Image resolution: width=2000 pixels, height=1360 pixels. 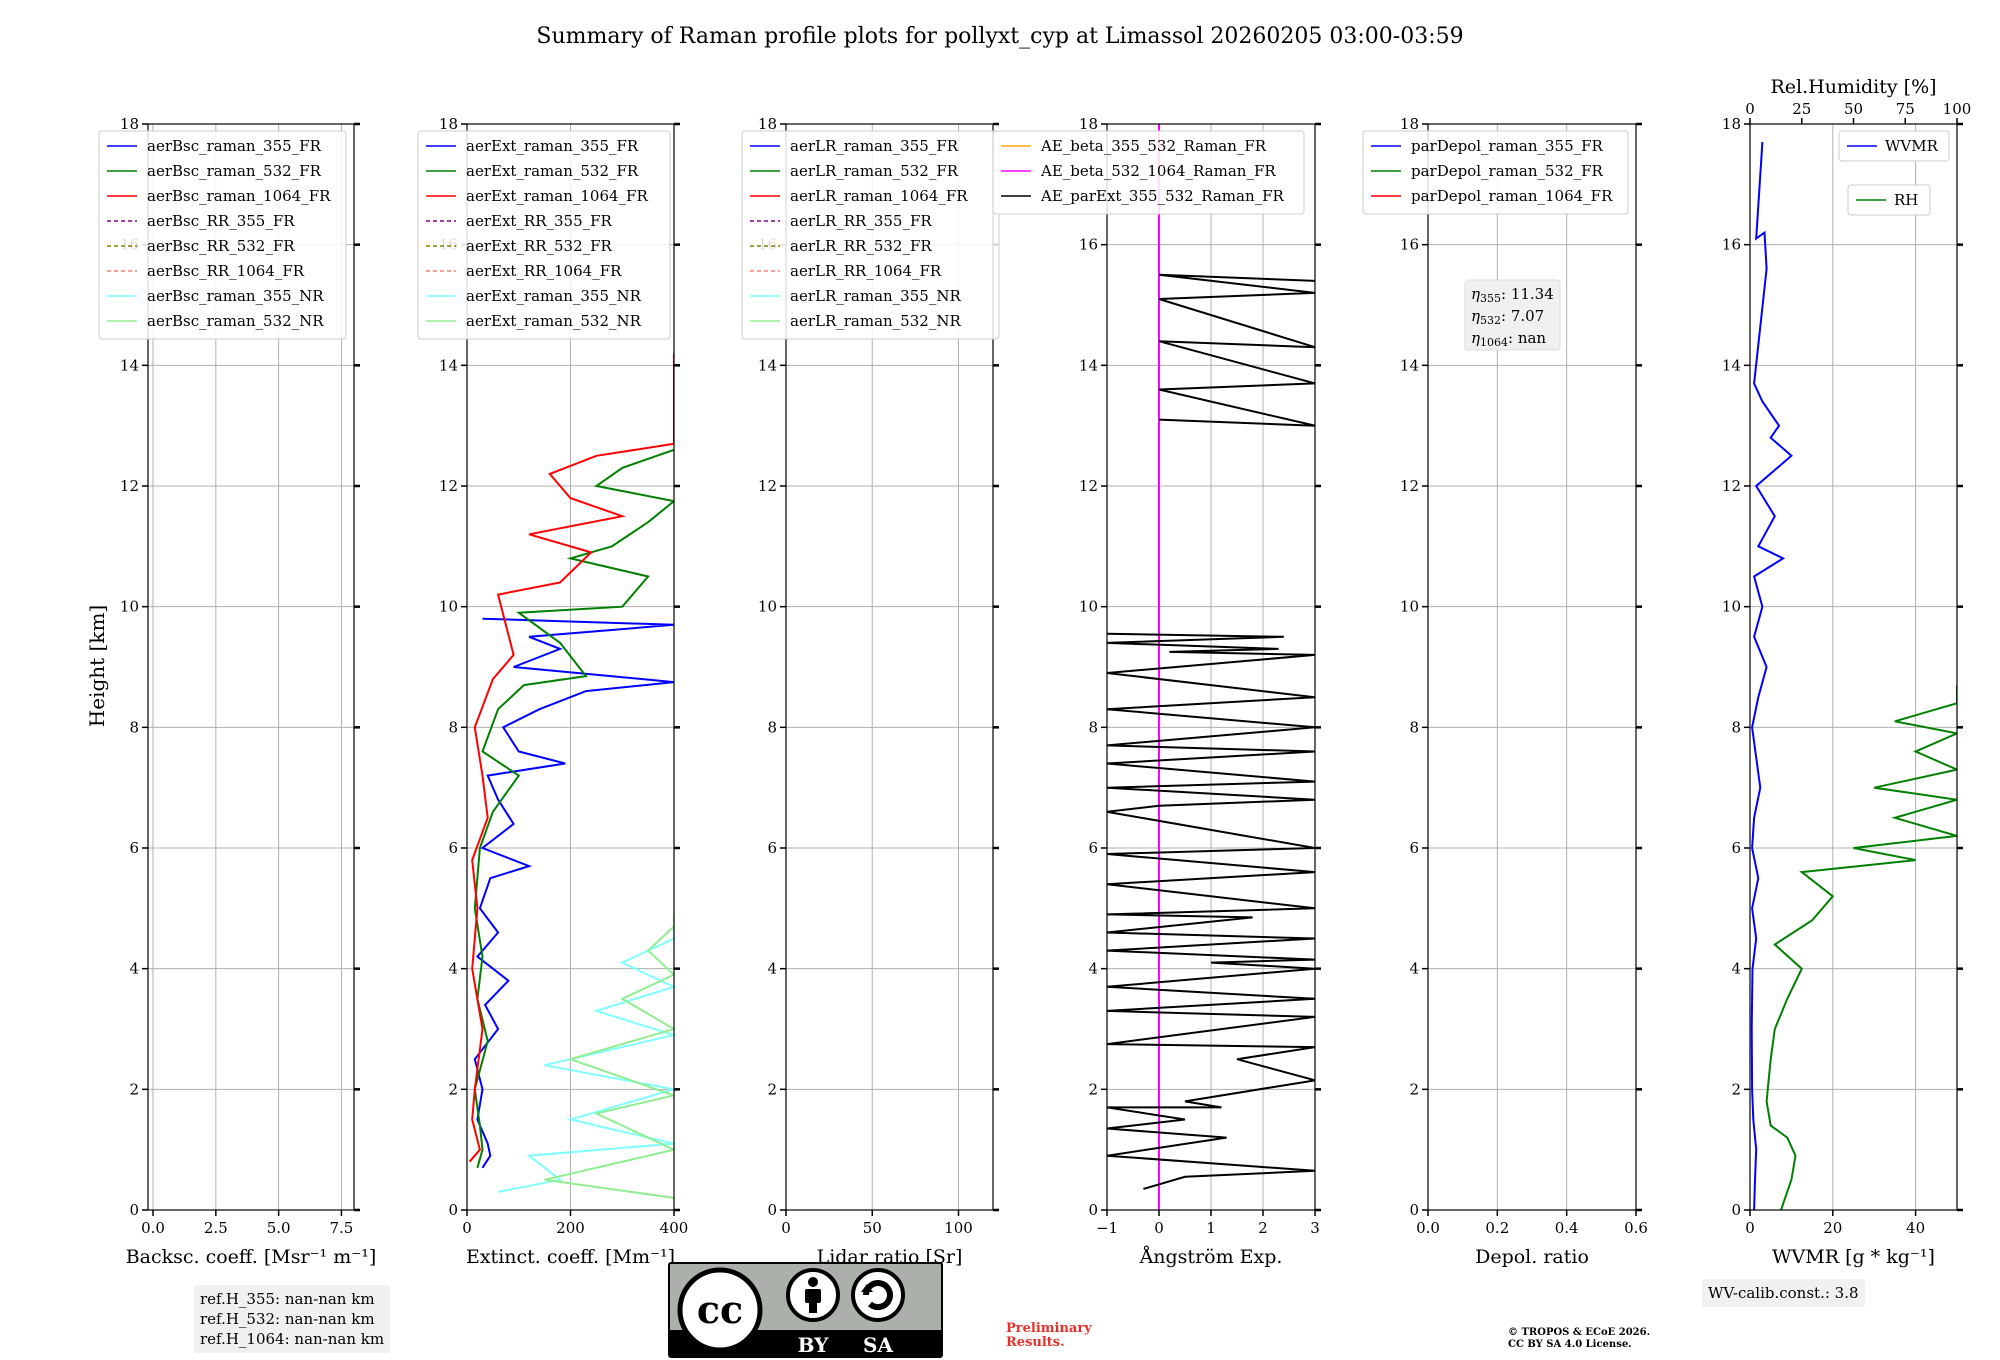 What do you see at coordinates (861, 221) in the screenshot?
I see `legend-label: aerLR_RR_355_FR` at bounding box center [861, 221].